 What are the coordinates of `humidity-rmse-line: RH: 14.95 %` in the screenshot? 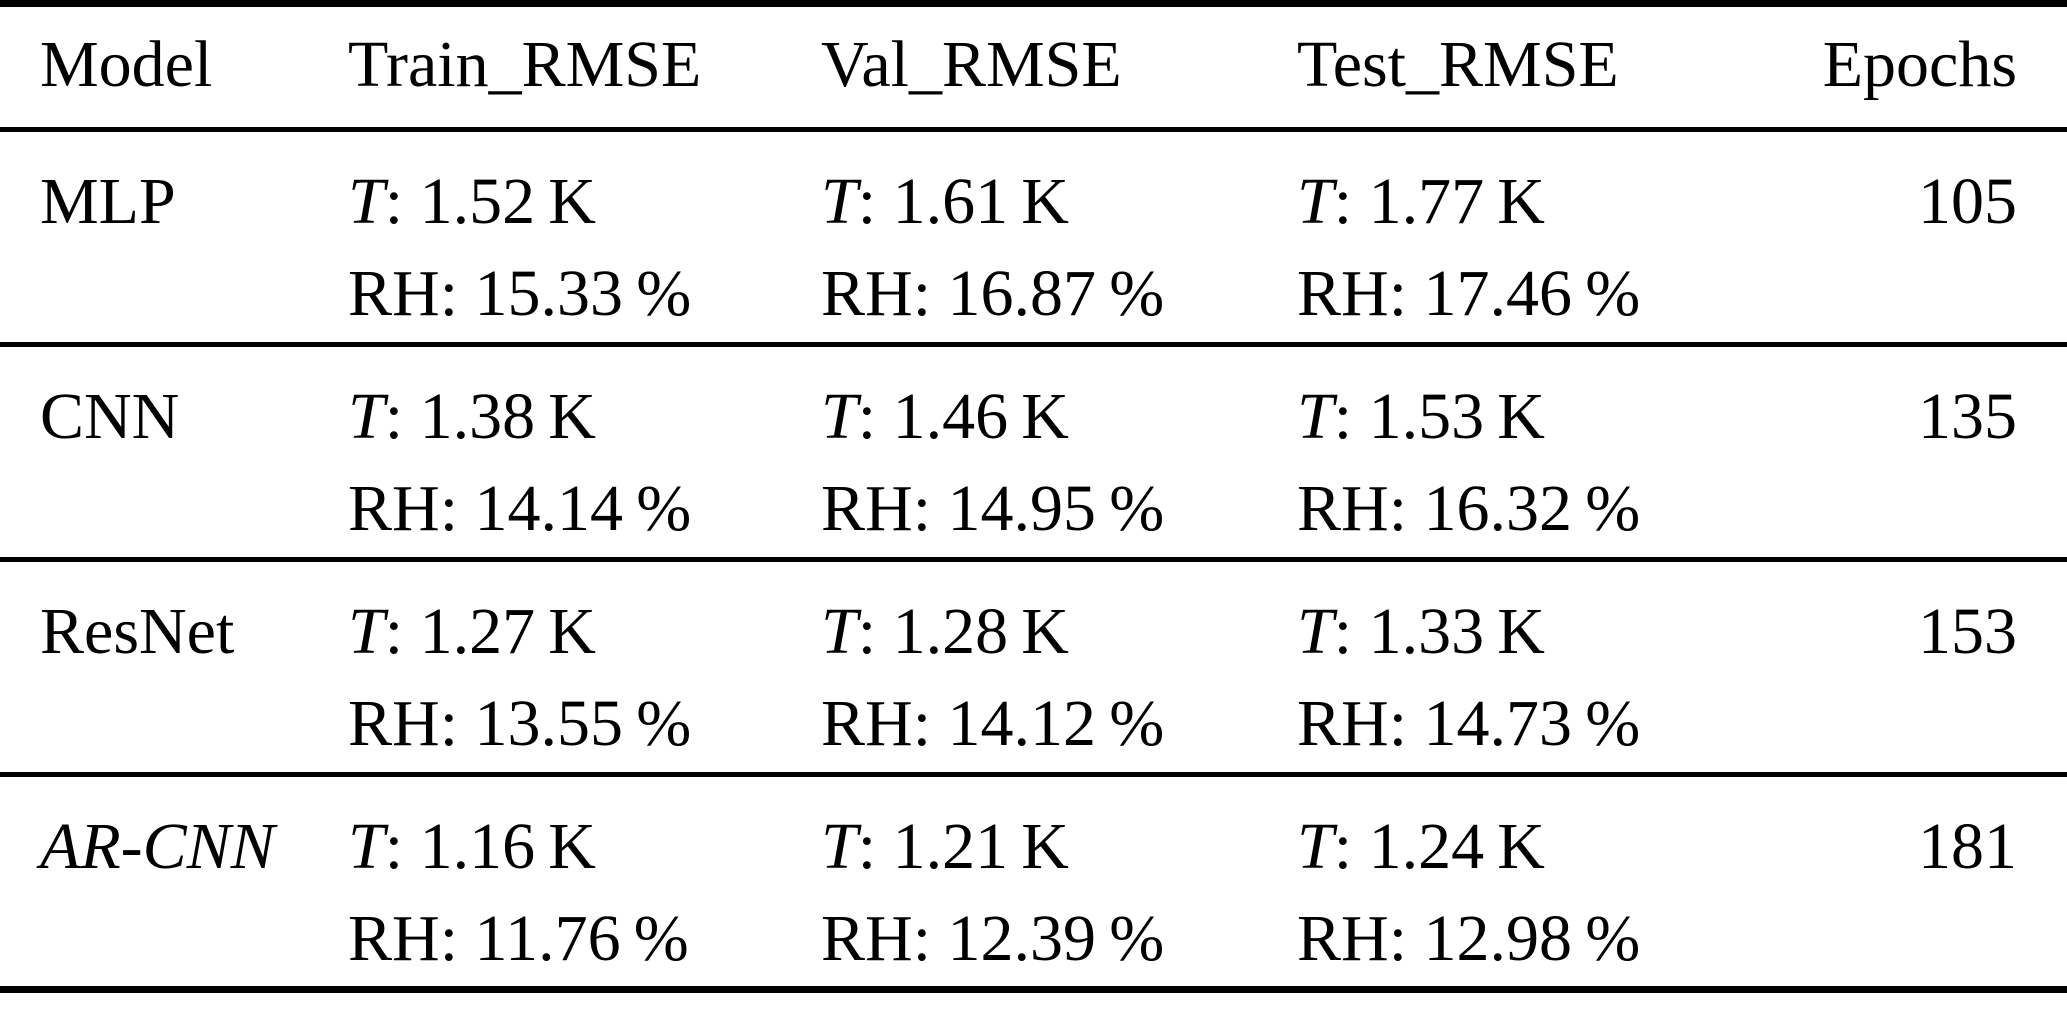 It's located at (1059, 509).